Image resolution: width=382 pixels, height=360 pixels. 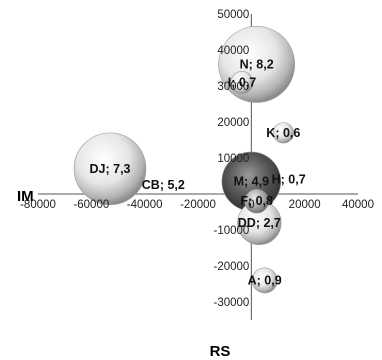 What do you see at coordinates (305, 205) in the screenshot?
I see `x-tick-label: 20000` at bounding box center [305, 205].